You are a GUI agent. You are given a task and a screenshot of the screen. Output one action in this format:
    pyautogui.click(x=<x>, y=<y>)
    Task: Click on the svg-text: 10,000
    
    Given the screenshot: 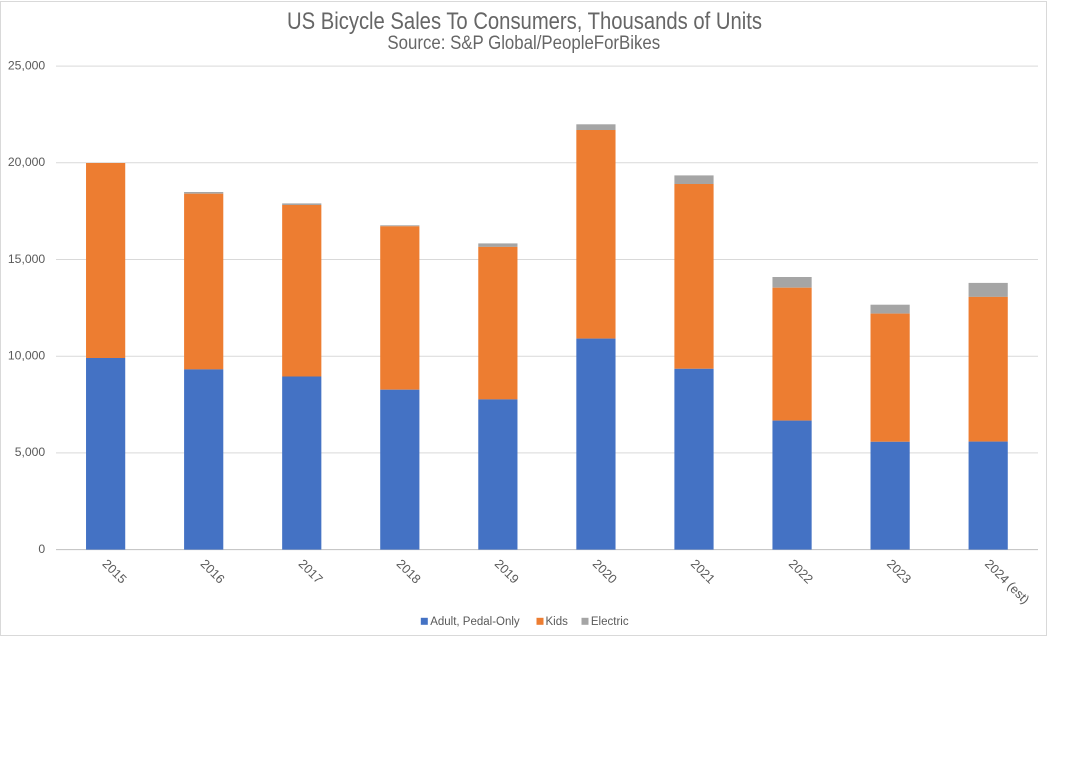 What is the action you would take?
    pyautogui.click(x=26, y=356)
    